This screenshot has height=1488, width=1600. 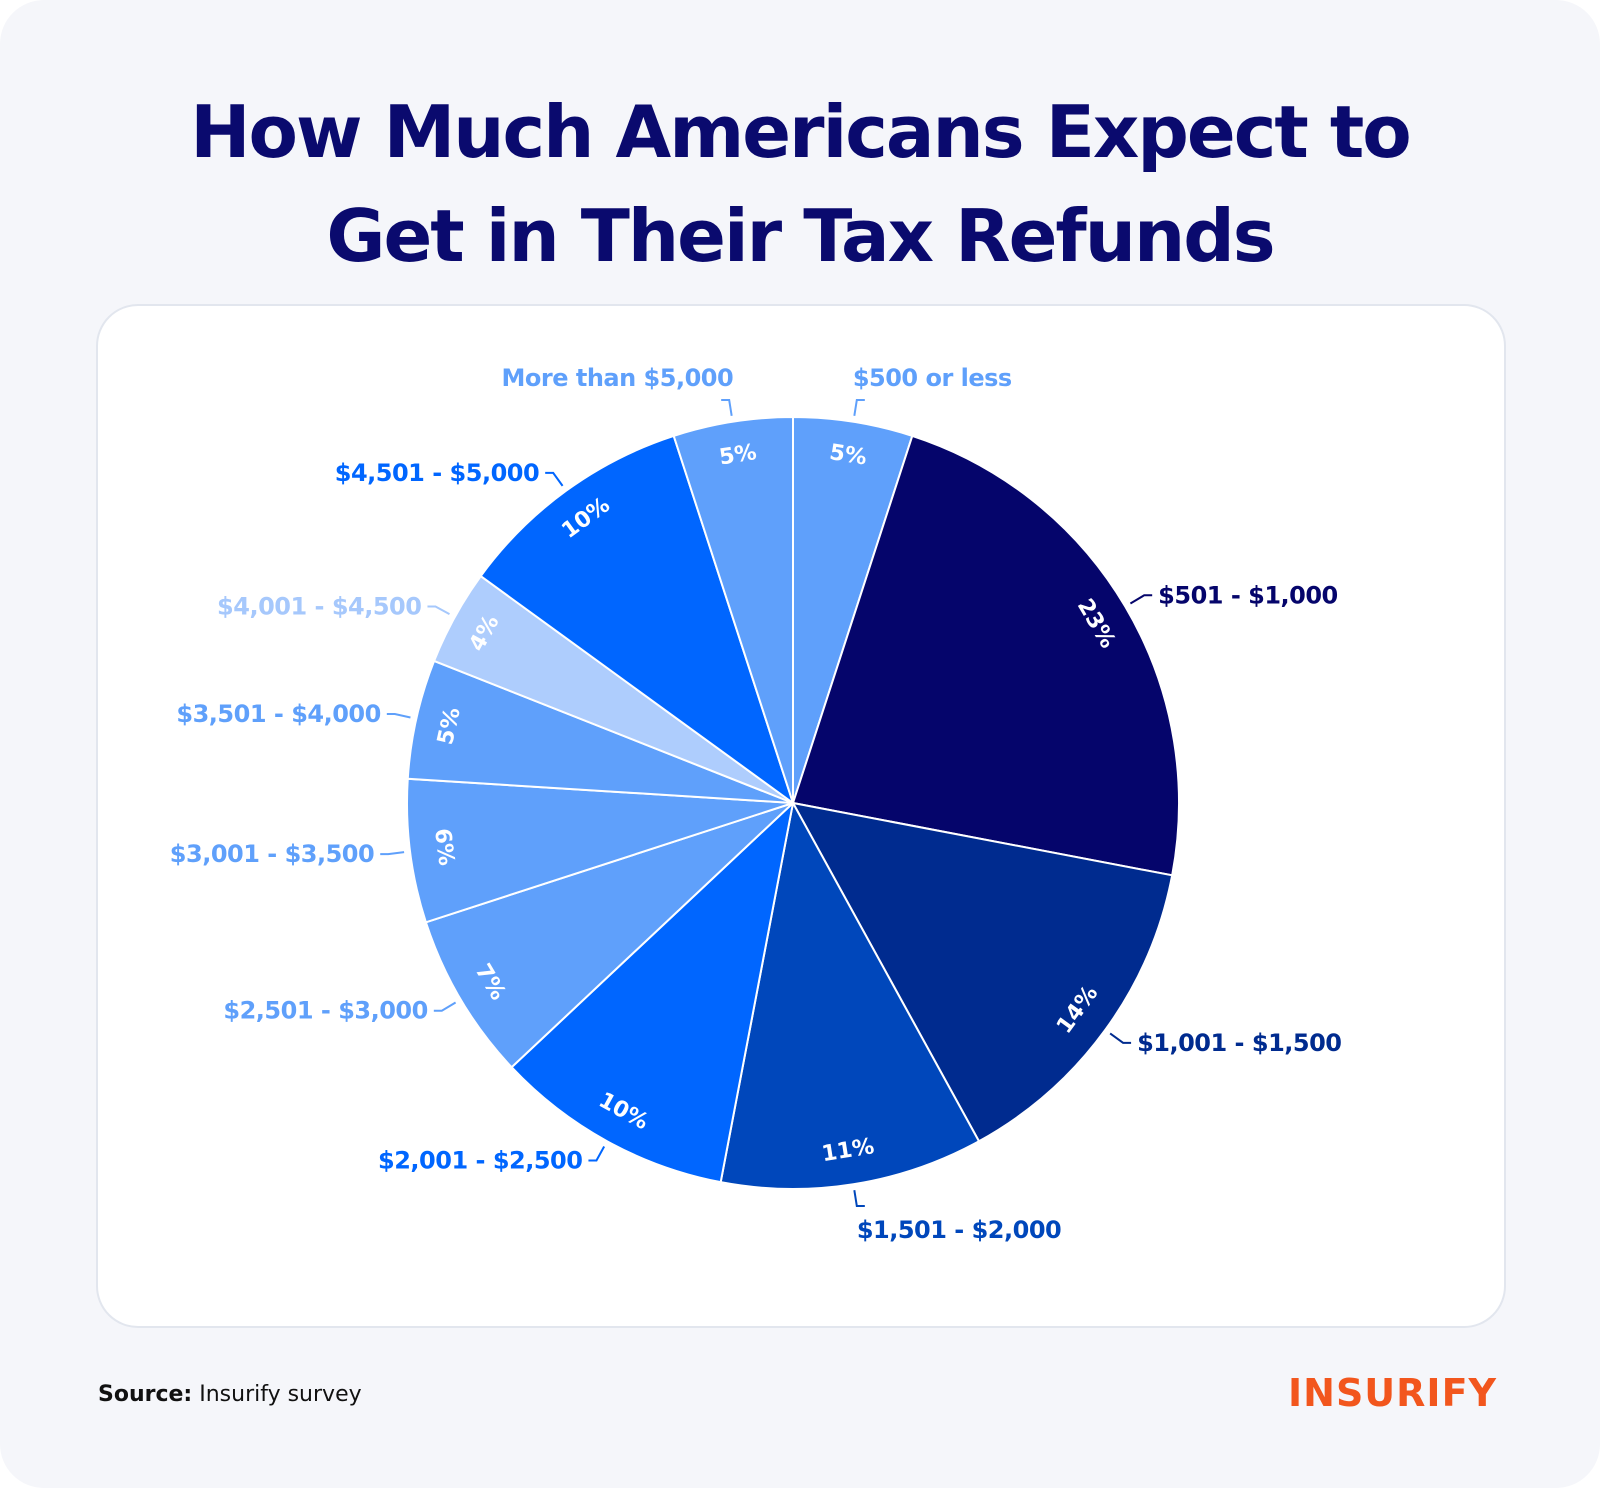 What do you see at coordinates (800, 132) in the screenshot?
I see `title-line-1: How Much Americans Expect to` at bounding box center [800, 132].